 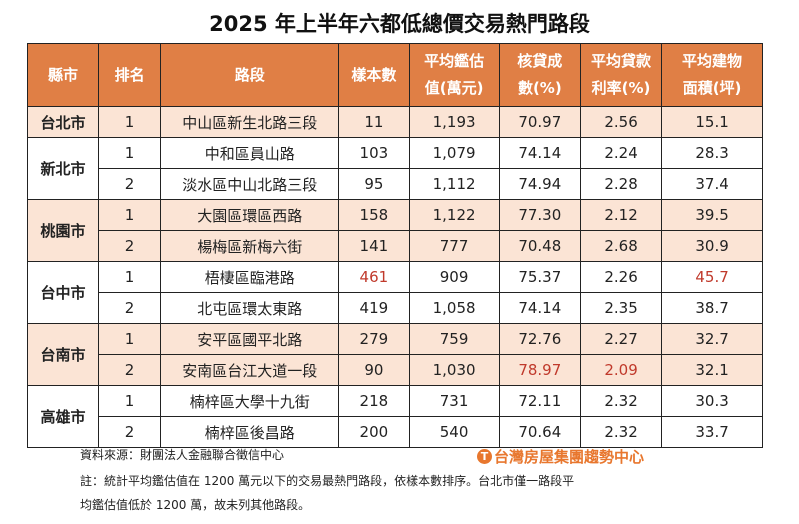 I want to click on rate-cell: 2.09, so click(x=621, y=370).